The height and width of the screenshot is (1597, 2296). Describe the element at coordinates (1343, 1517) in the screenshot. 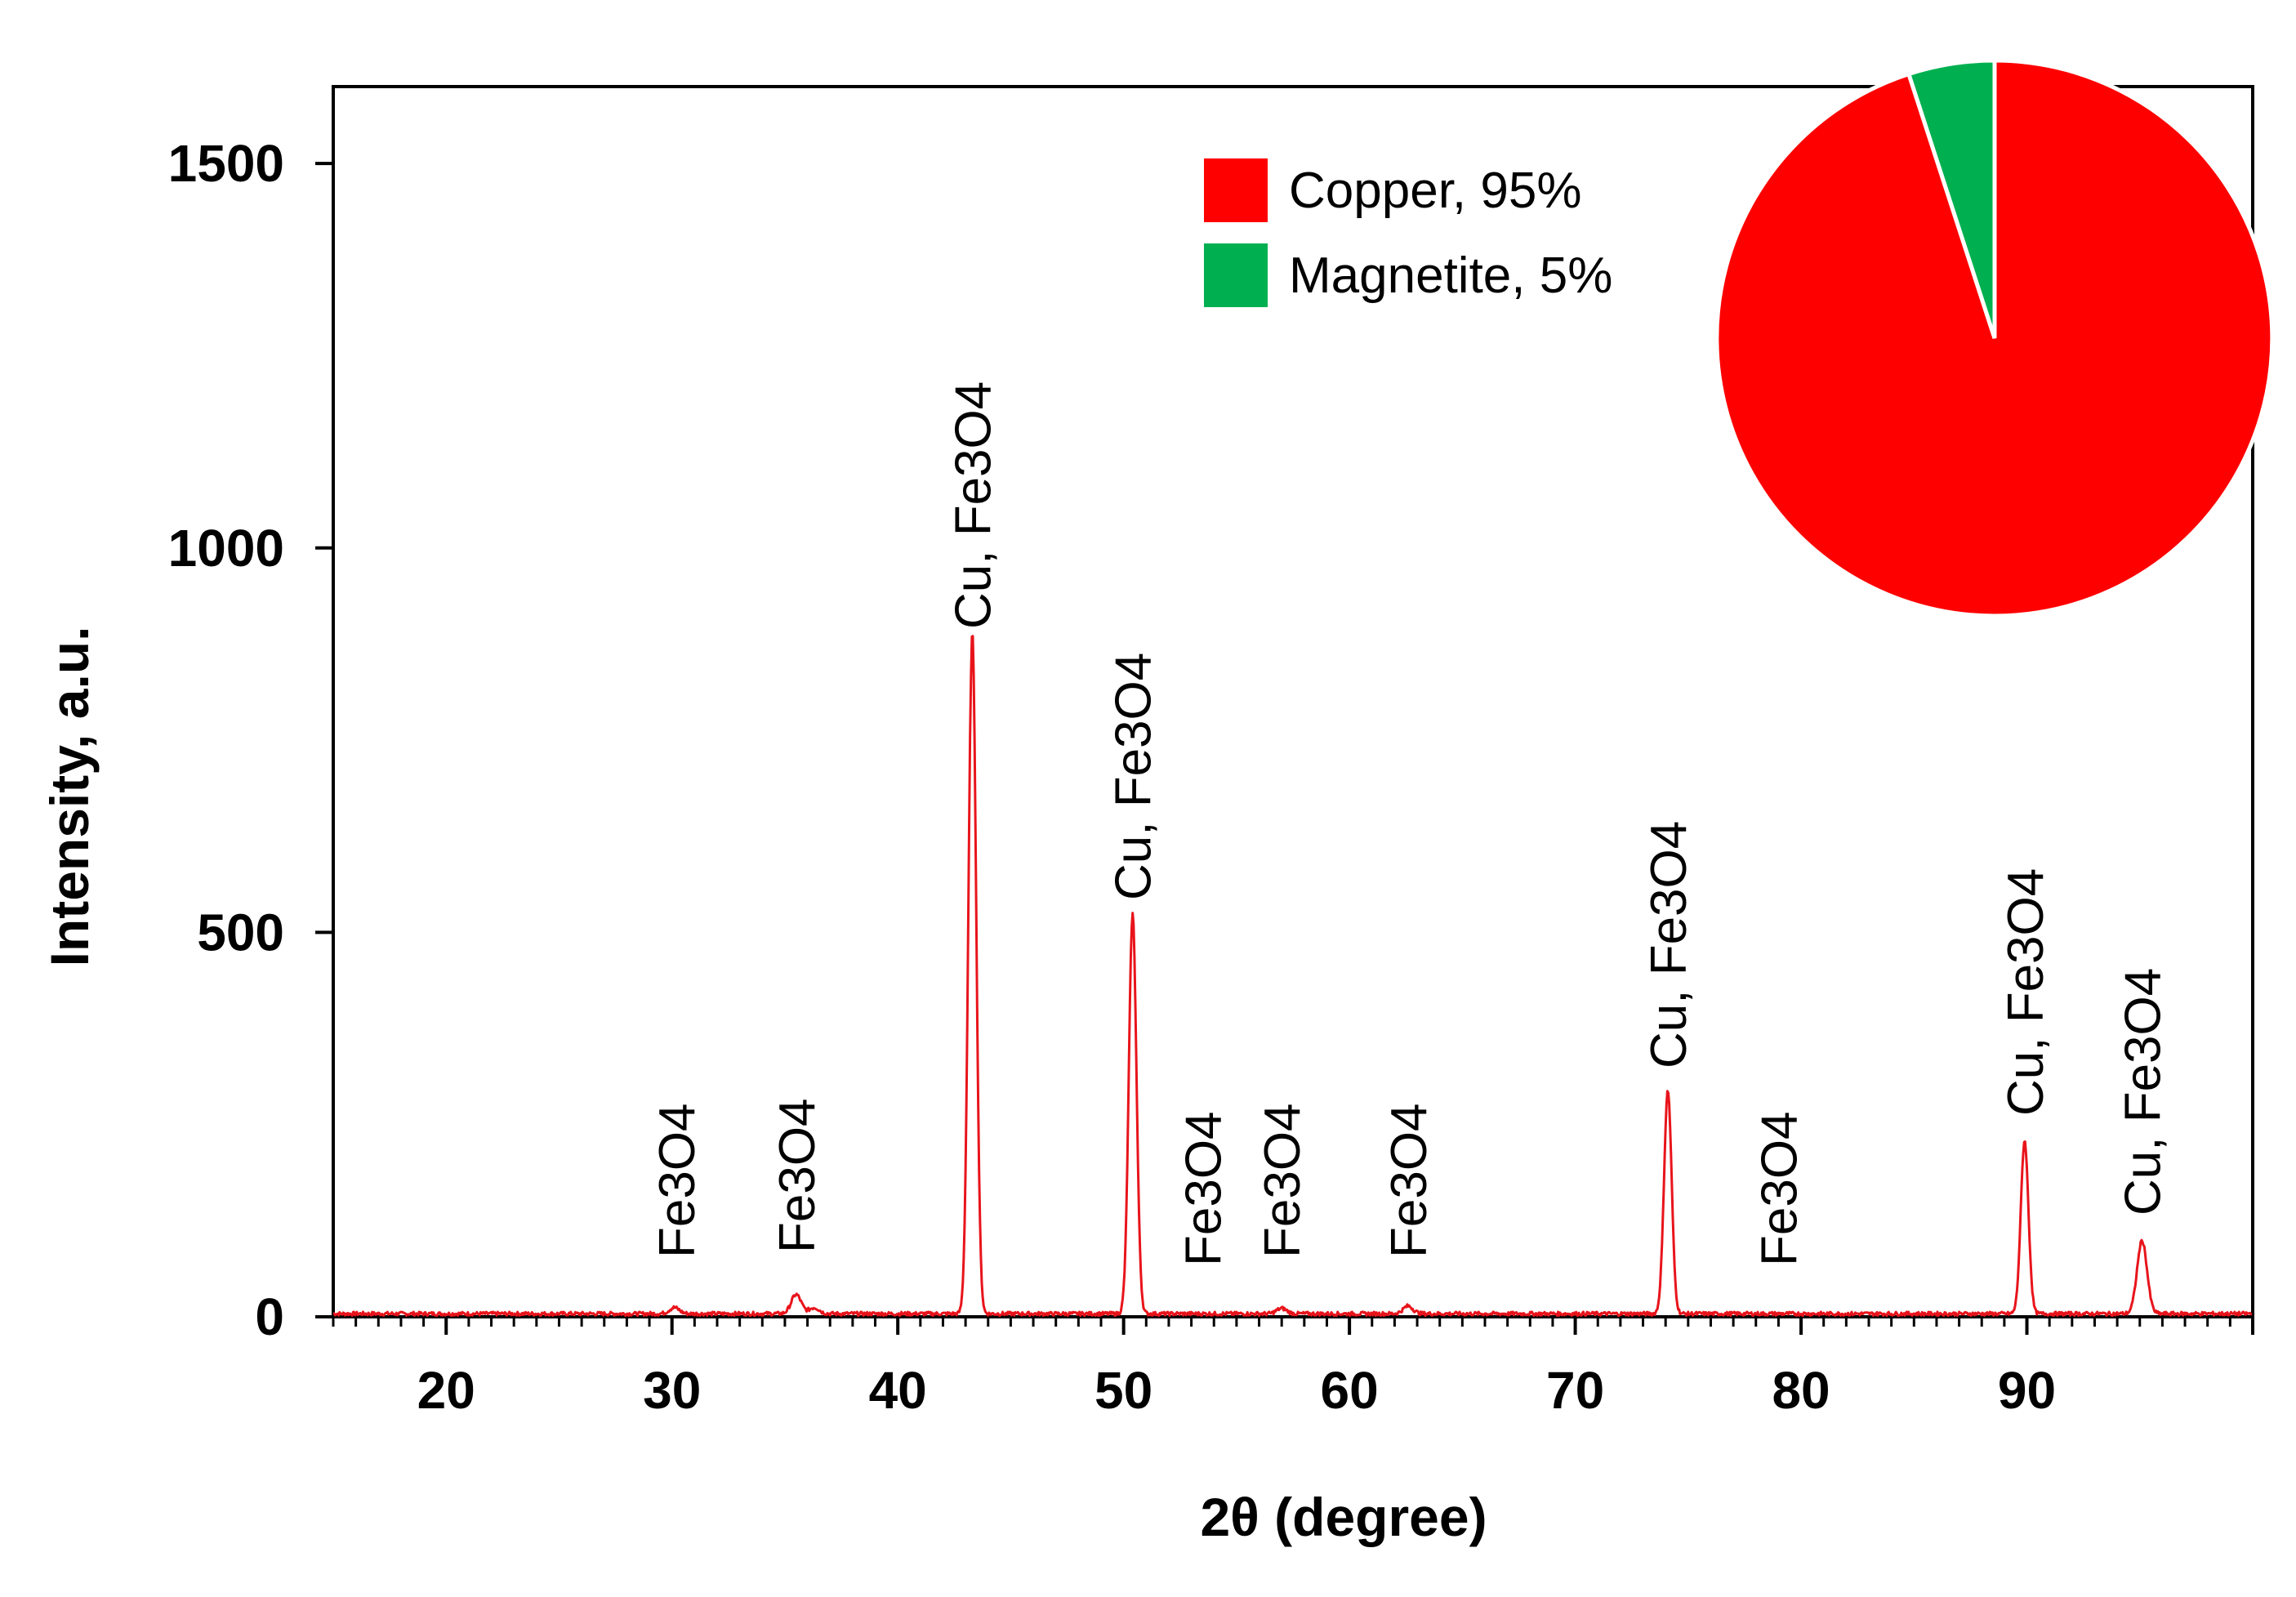

I see `x-axis-title: 2θ (degree)` at that location.